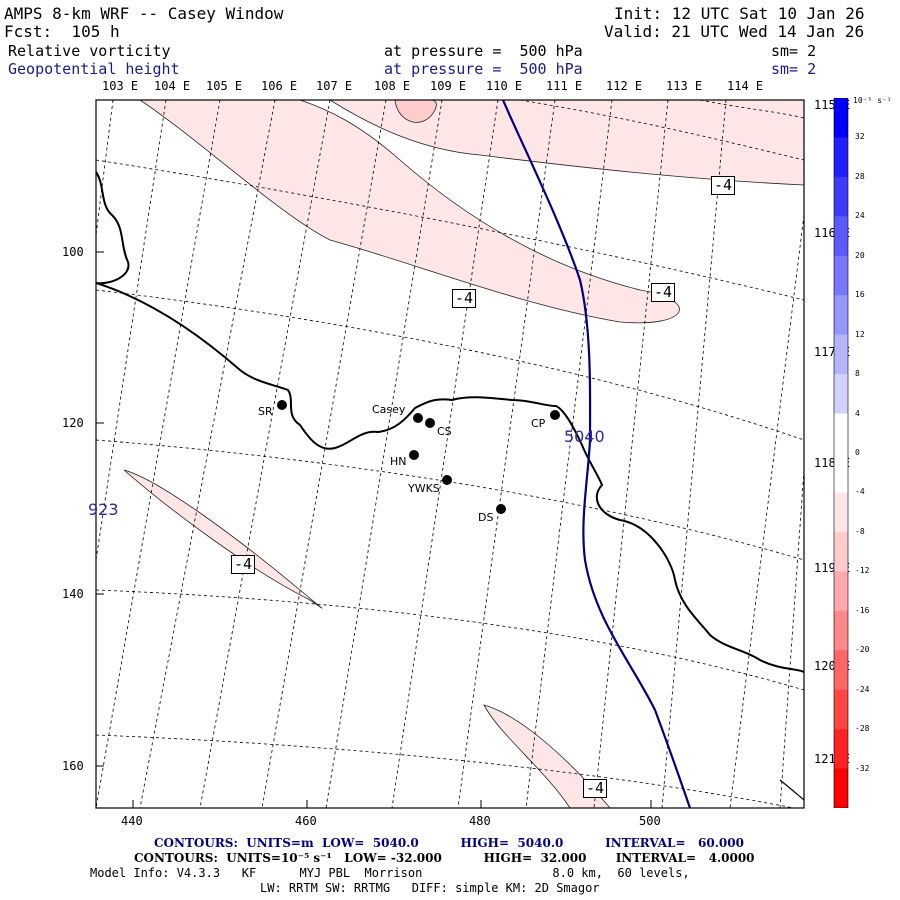 The width and height of the screenshot is (900, 900). Describe the element at coordinates (684, 86) in the screenshot. I see `lon-label-top: 113 E` at that location.